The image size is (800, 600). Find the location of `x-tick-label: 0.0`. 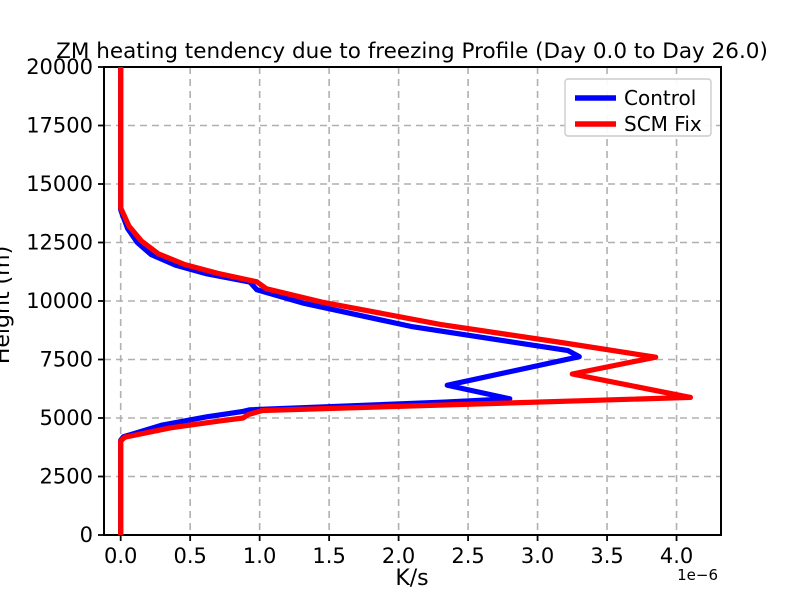

x-tick-label: 0.0 is located at coordinates (120, 556).